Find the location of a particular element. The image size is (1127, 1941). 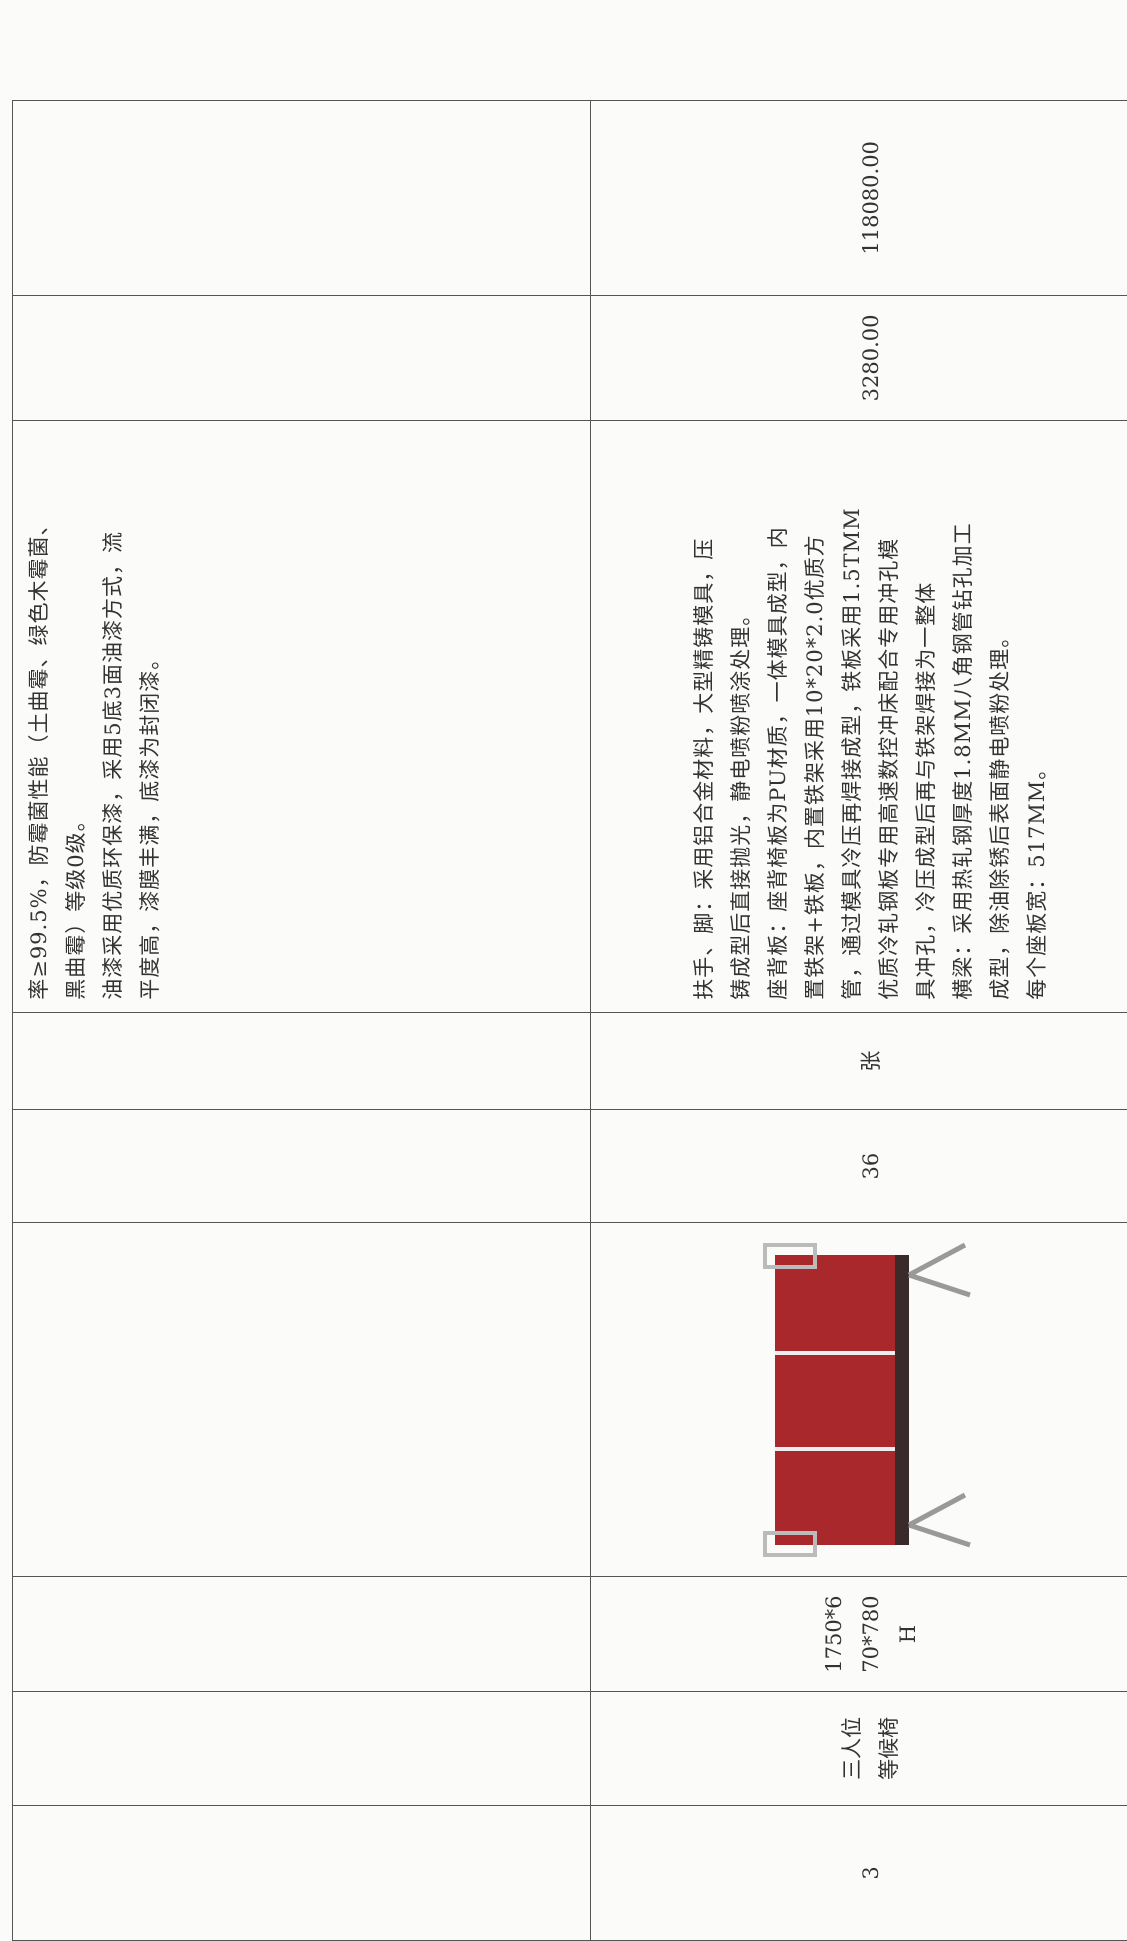

text-line: 成型，除油除锈后表面静电喷粉处理。 is located at coordinates (1000, 716).